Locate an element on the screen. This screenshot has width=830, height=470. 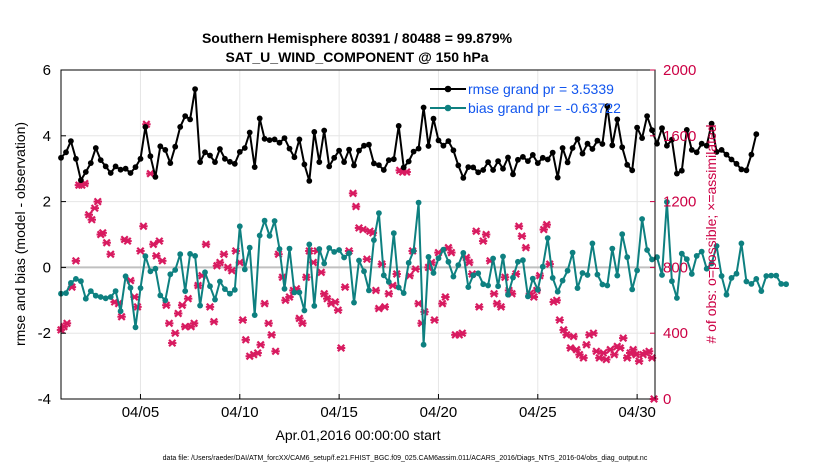
chart-title-line2: SAT_U_WIND_COMPONENT @ 150 hPa is located at coordinates (356, 57).